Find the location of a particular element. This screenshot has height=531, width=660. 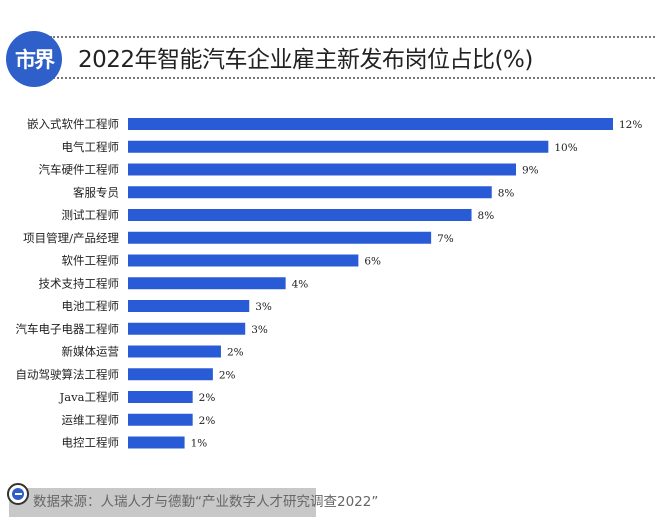

category-label: 电控工程师 is located at coordinates (91, 443).